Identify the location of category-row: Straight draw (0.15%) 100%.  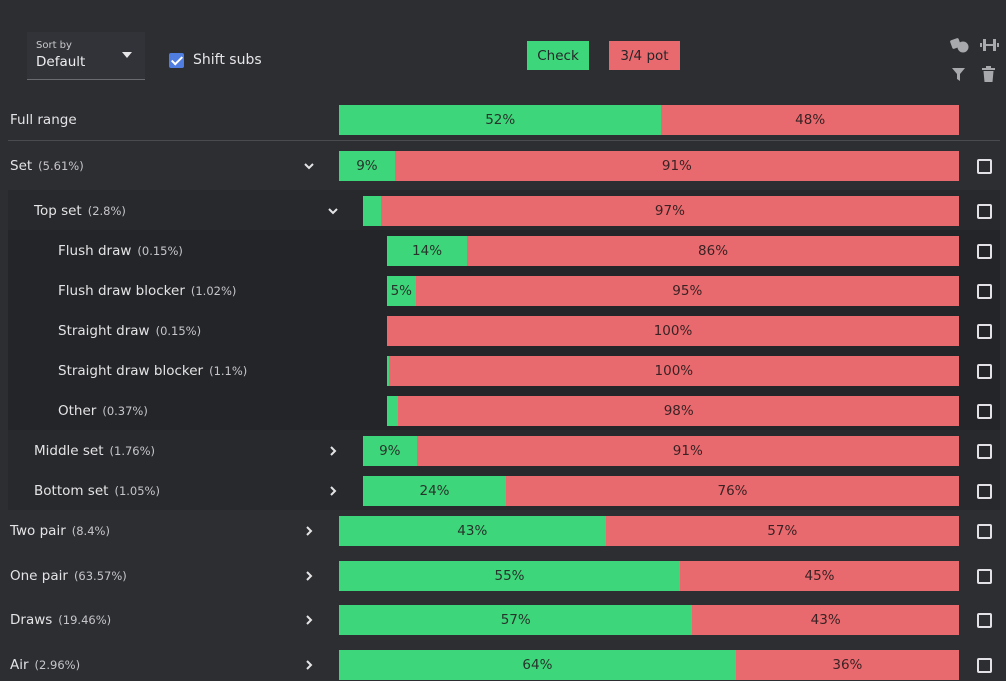
(503, 331).